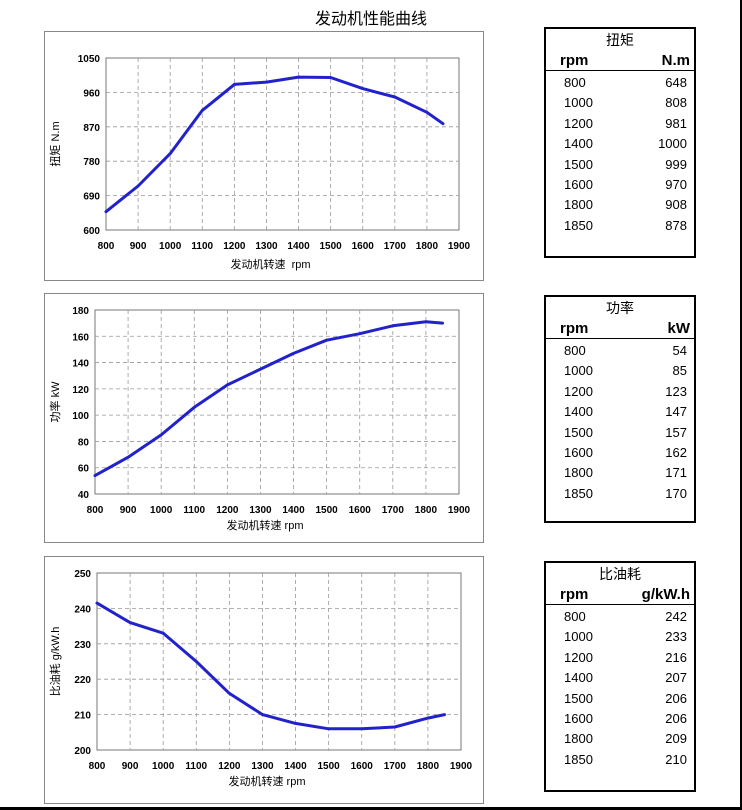 This screenshot has height=810, width=742. Describe the element at coordinates (82, 609) in the screenshot. I see `y-tick-label: 240` at that location.